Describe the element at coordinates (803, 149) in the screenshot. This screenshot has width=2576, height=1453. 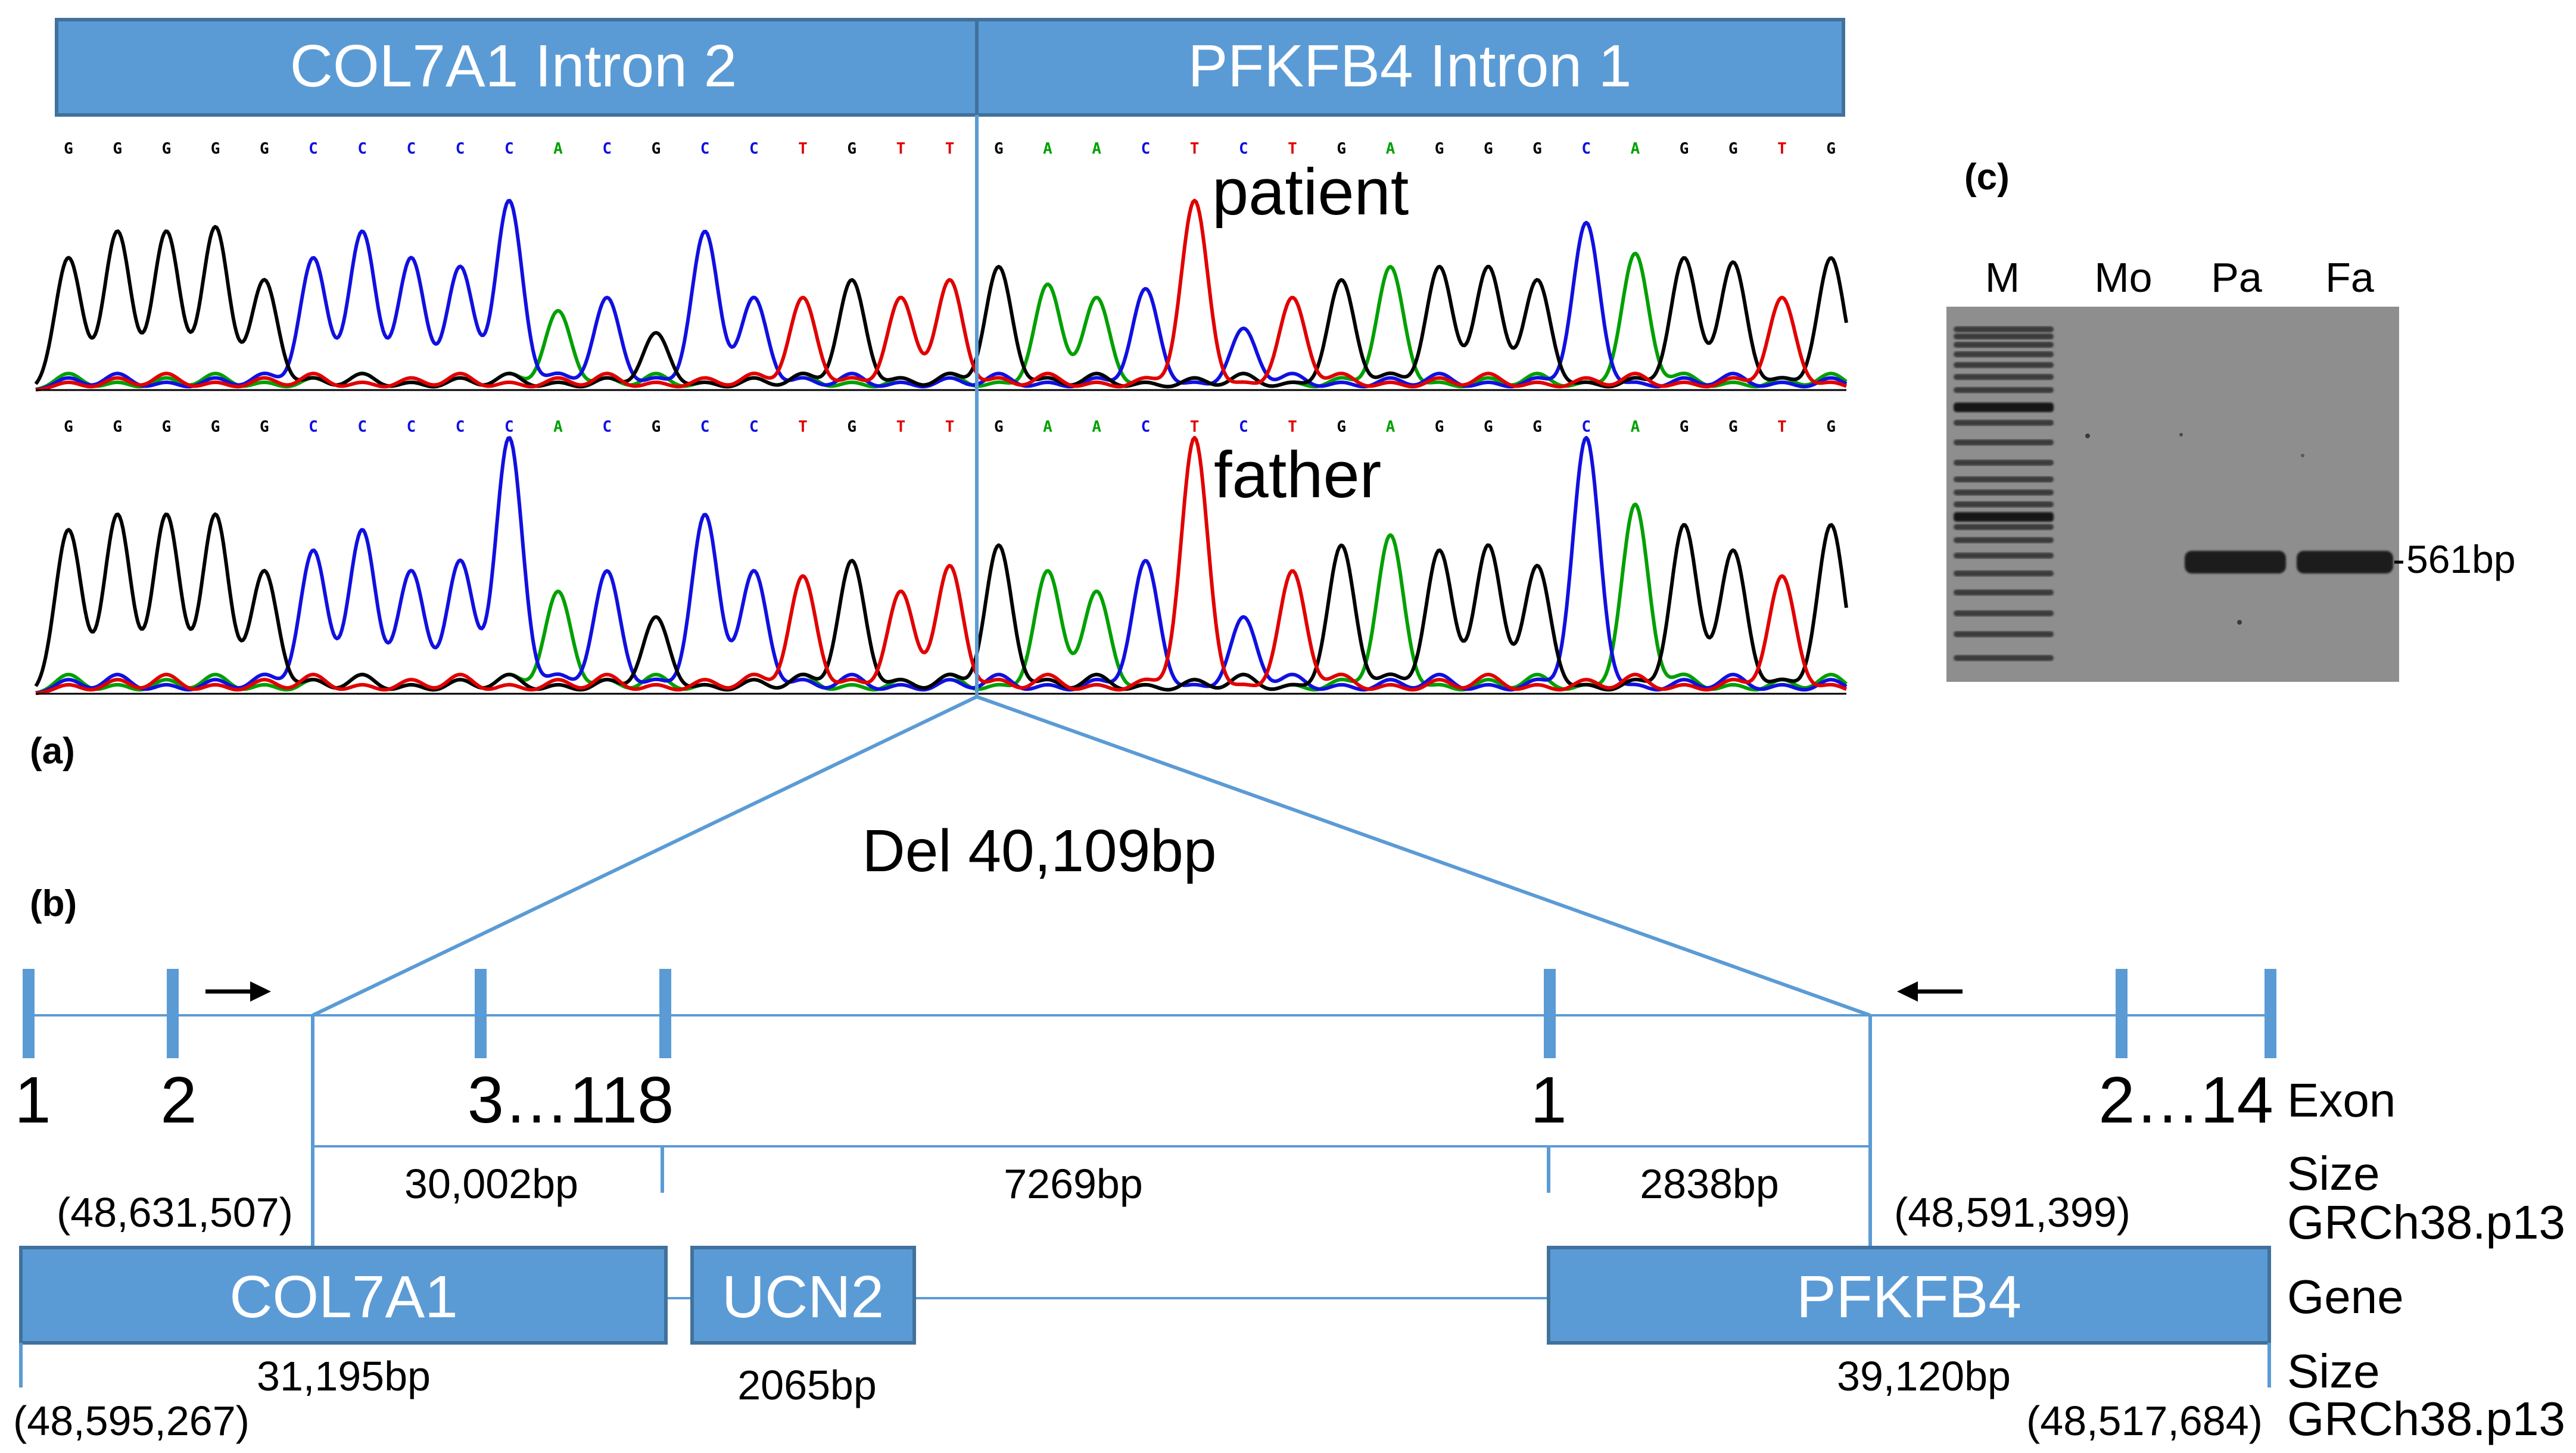
I see `base-call-patient-15: T` at that location.